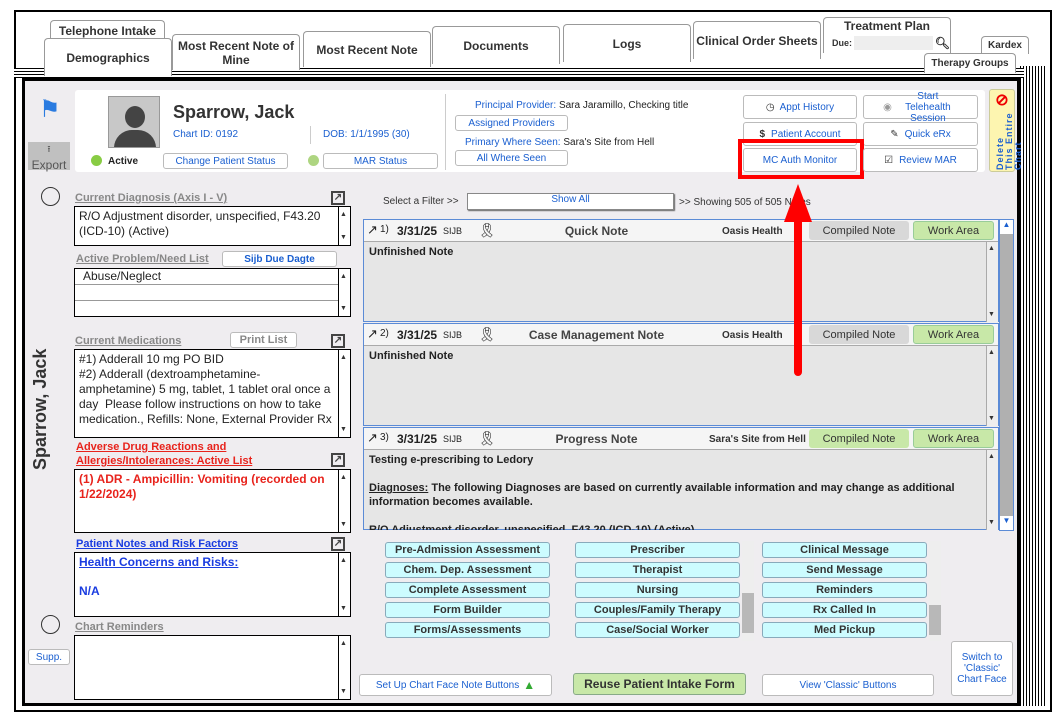  Describe the element at coordinates (49, 157) in the screenshot. I see `export-button: ⭱ Export` at that location.